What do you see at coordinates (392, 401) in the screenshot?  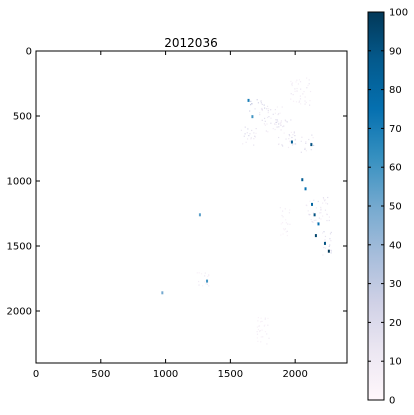 I see `colorbar-tick-label: 0` at bounding box center [392, 401].